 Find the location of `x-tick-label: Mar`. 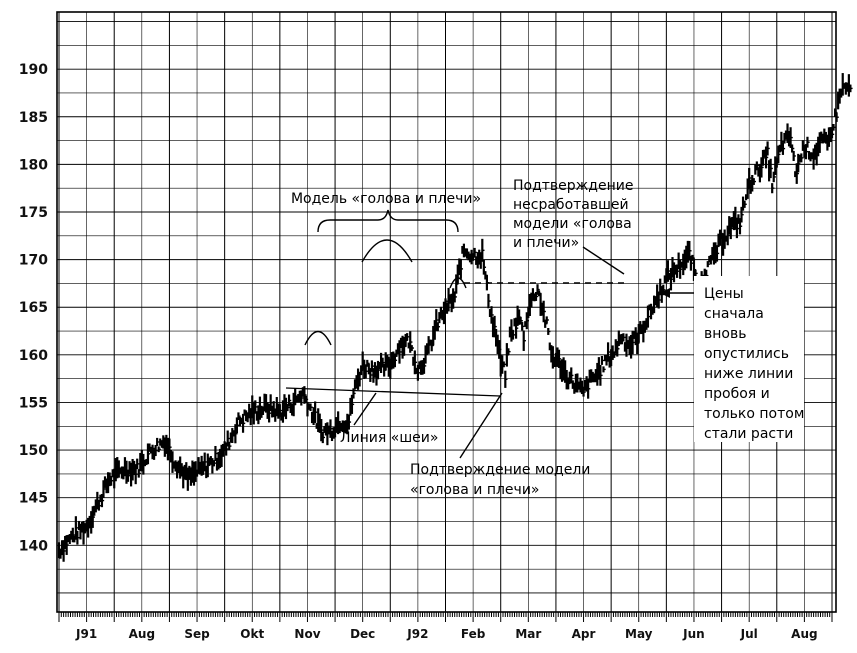

x-tick-label: Mar is located at coordinates (528, 634).